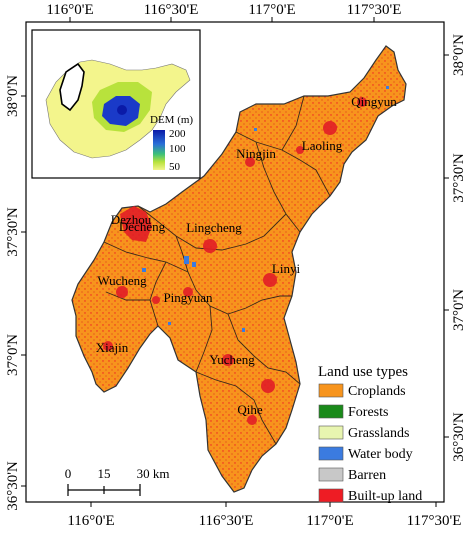 Image resolution: width=474 pixels, height=538 pixels. Describe the element at coordinates (72, 87) in the screenshot. I see `inset-study-area` at that location.